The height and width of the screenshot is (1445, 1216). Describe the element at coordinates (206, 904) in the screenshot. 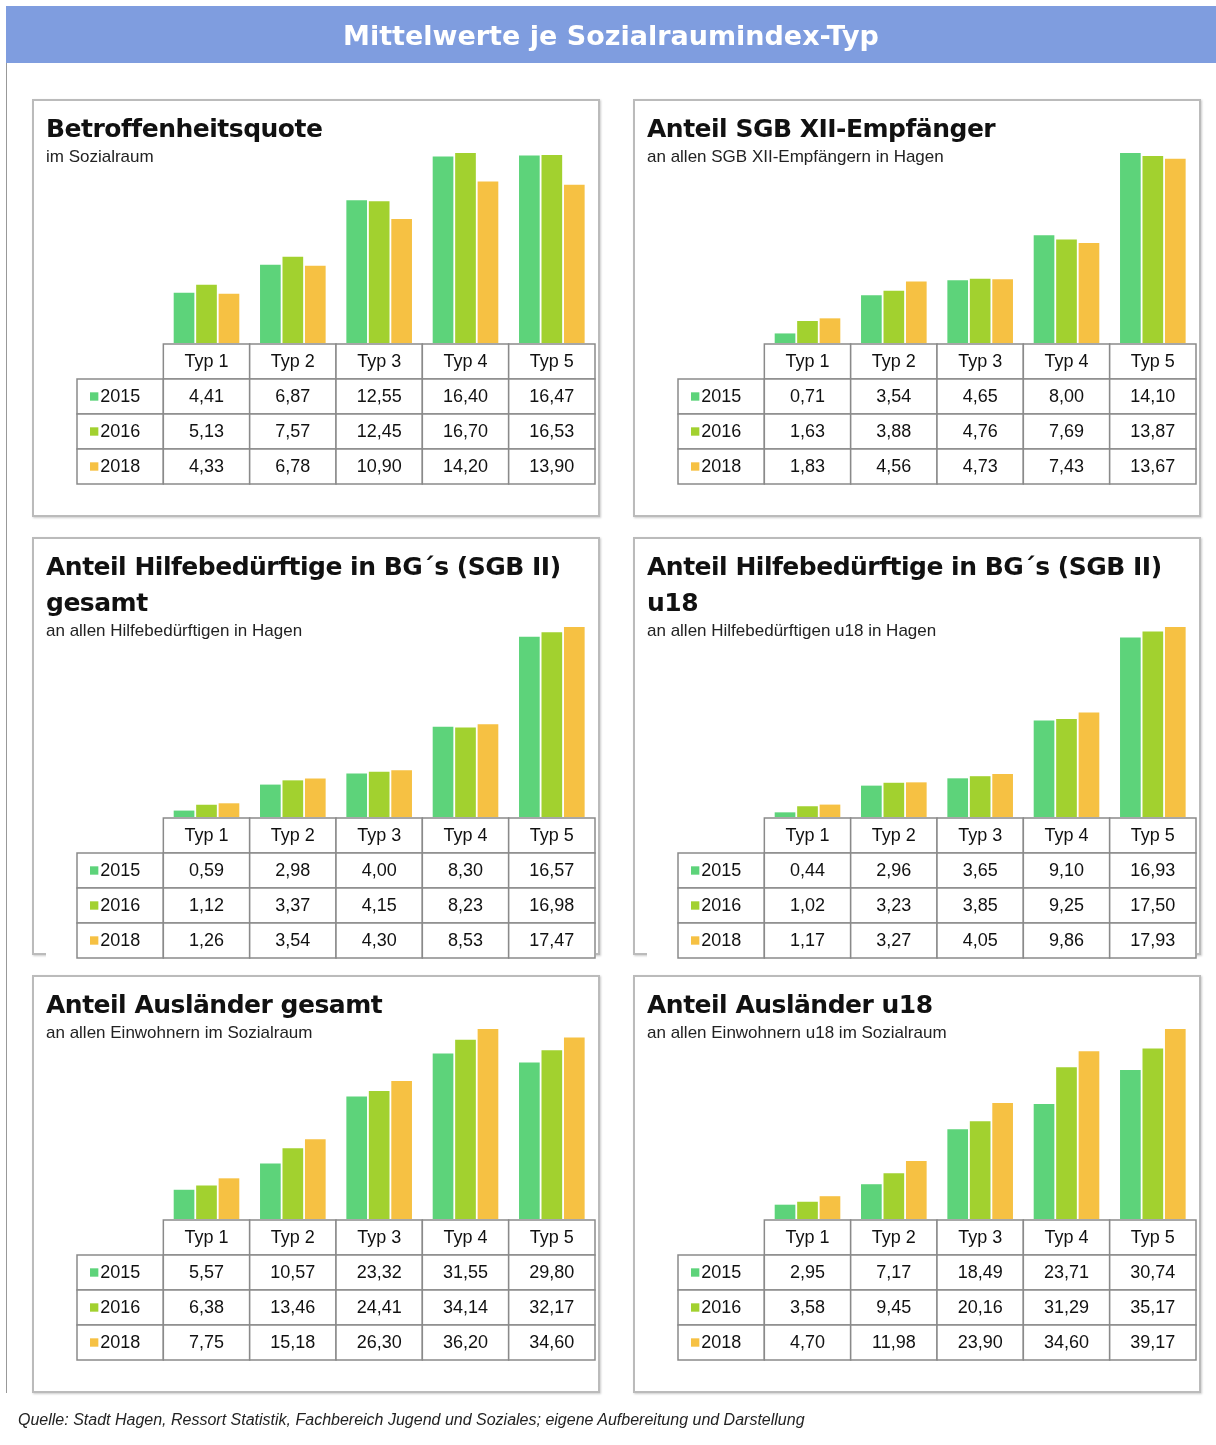

I see `data-label: 1,12` at that location.